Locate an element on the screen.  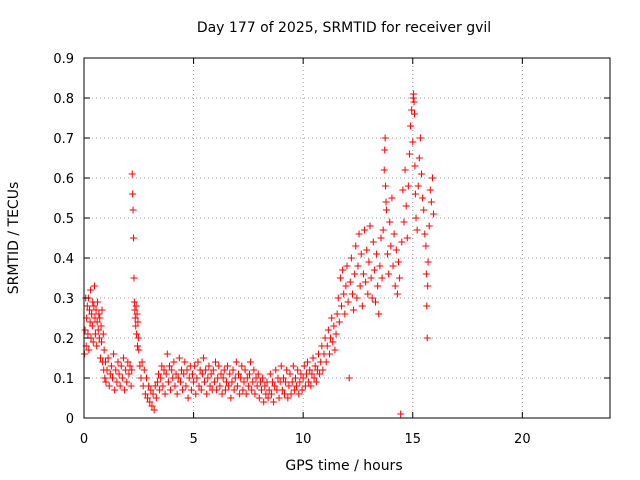
y-tick-label: 0 is located at coordinates (70, 419).